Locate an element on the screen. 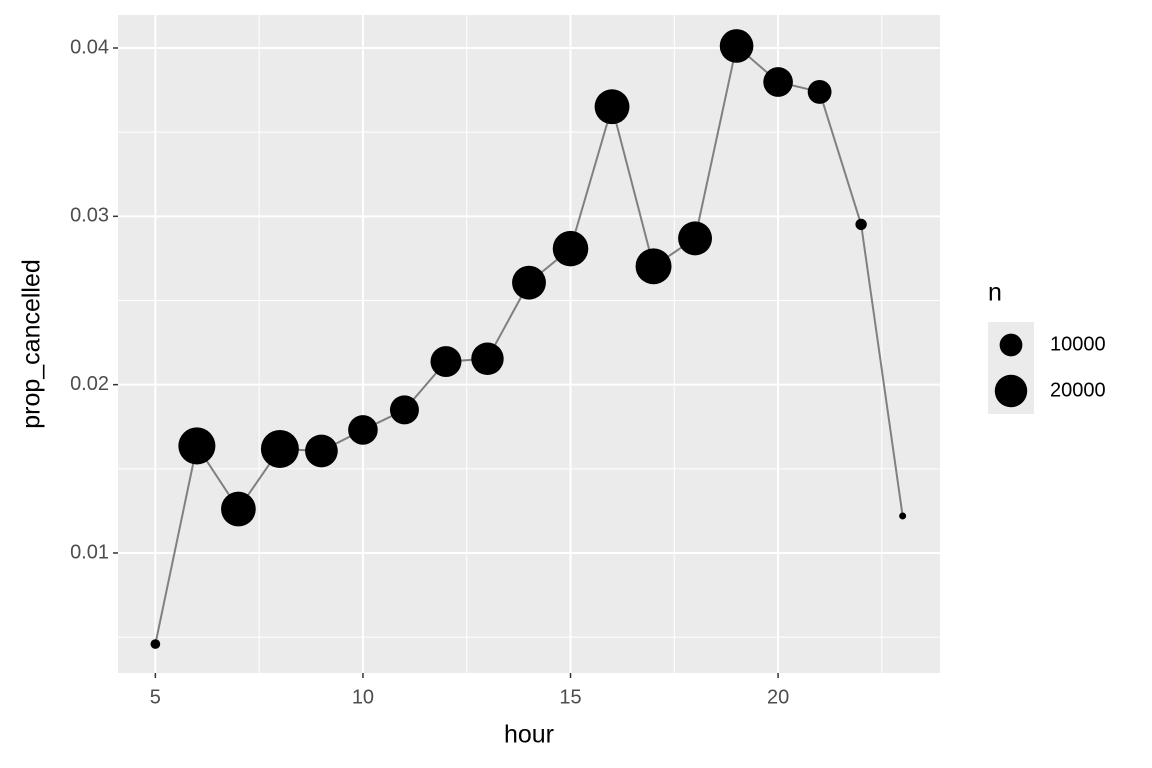 This screenshot has width=1152, height=768. x-tick-label: 10 is located at coordinates (363, 697).